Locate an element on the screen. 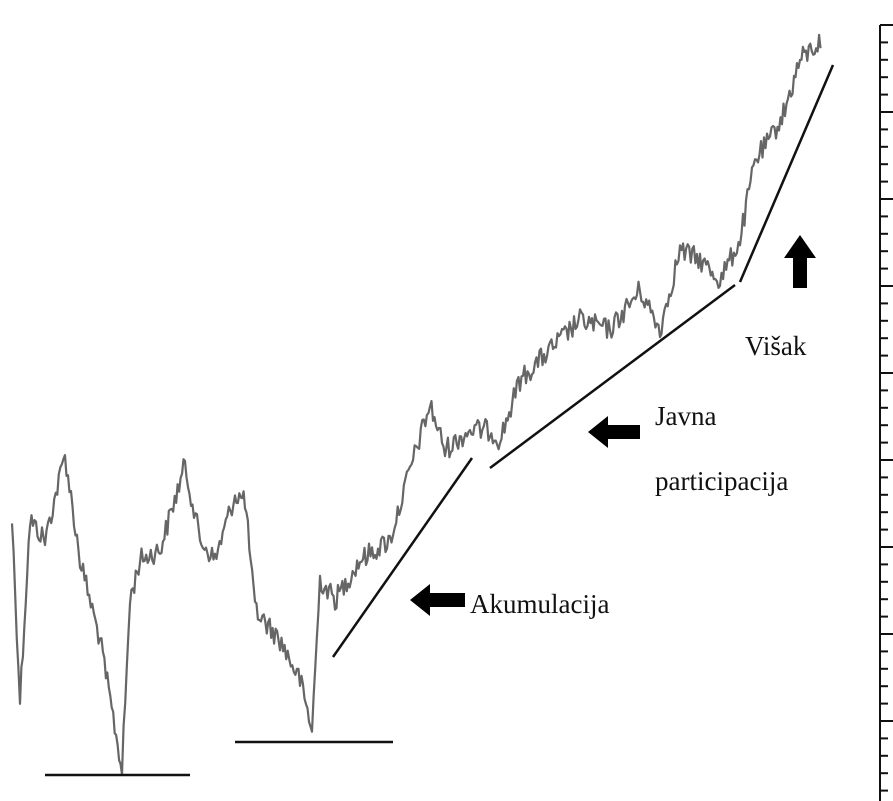 The image size is (893, 801). right-axis is located at coordinates (886, 412).